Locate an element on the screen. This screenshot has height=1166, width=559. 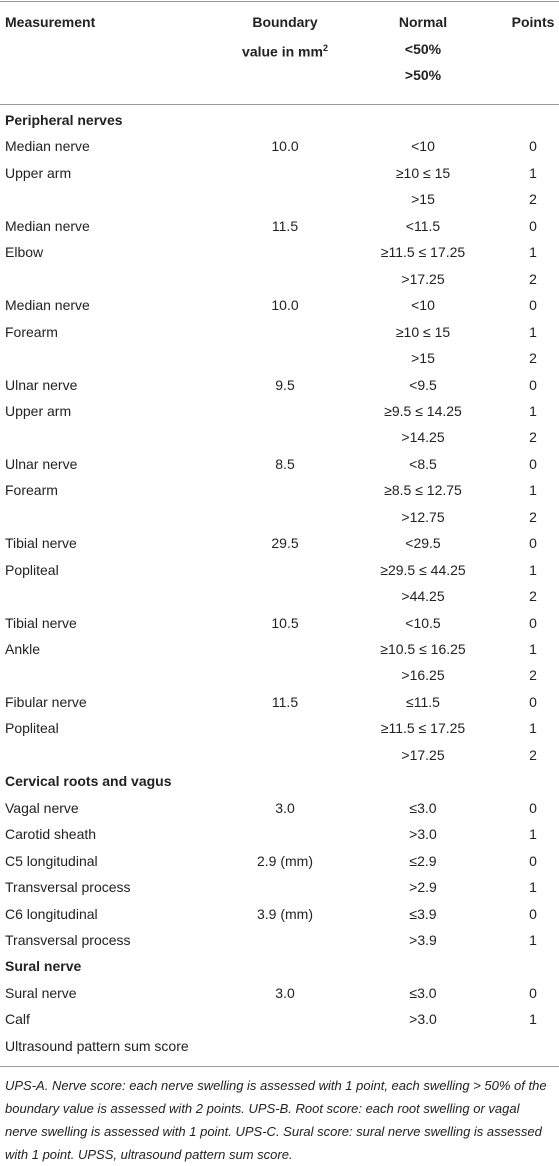
normal-cell: ≥8.5 ≤ 12.75 is located at coordinates (423, 490).